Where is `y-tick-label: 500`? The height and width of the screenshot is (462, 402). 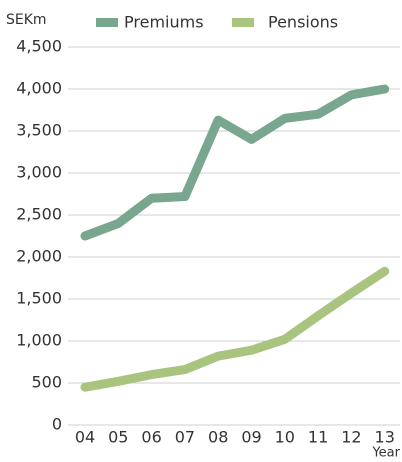 y-tick-label: 500 is located at coordinates (46, 382).